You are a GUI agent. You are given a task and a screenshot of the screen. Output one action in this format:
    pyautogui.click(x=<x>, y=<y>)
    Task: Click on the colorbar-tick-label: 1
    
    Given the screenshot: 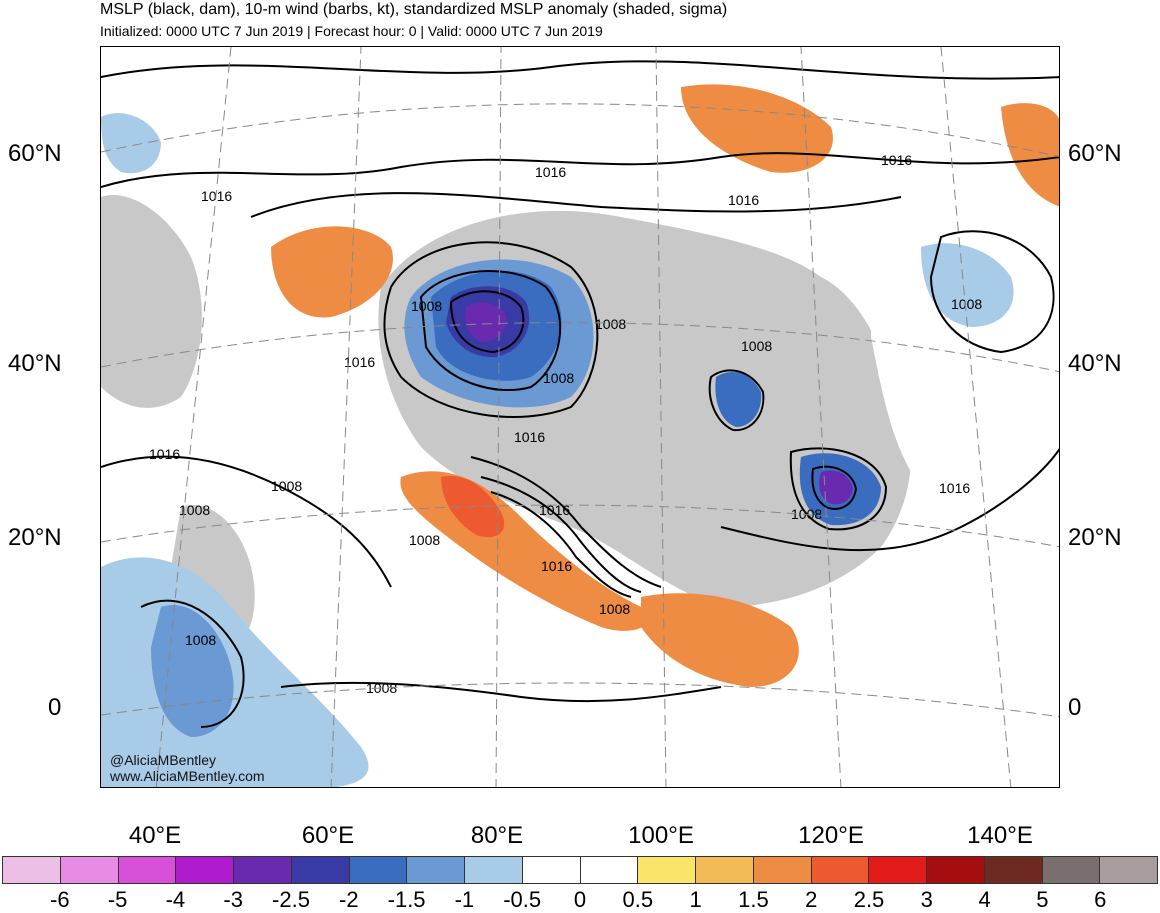 What is the action you would take?
    pyautogui.click(x=695, y=899)
    